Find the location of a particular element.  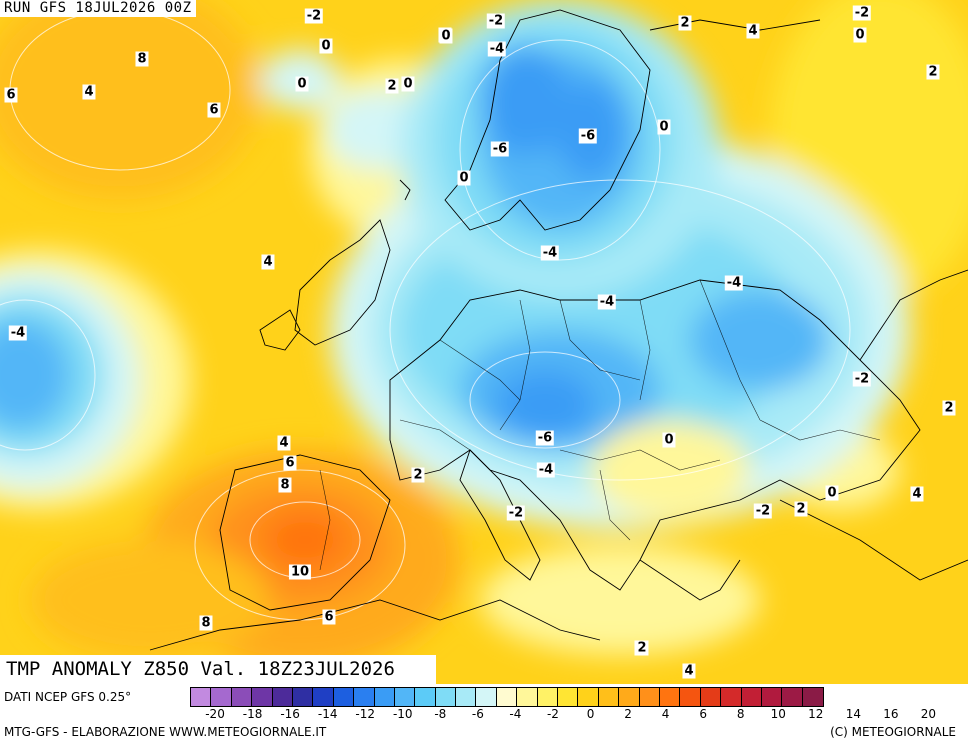

color-scale-tick: 12 is located at coordinates (816, 714).